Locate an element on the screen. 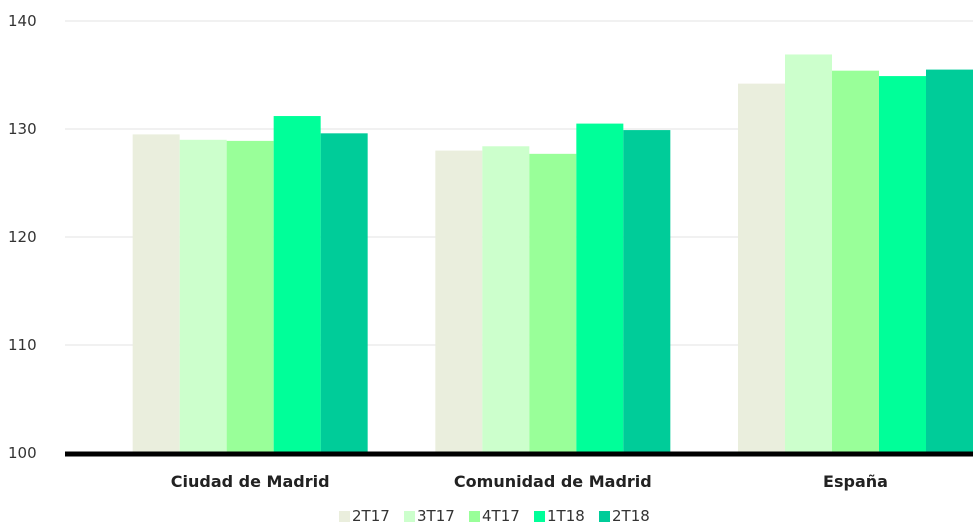 The width and height of the screenshot is (973, 527). y-tick-label: 140 is located at coordinates (22, 21).